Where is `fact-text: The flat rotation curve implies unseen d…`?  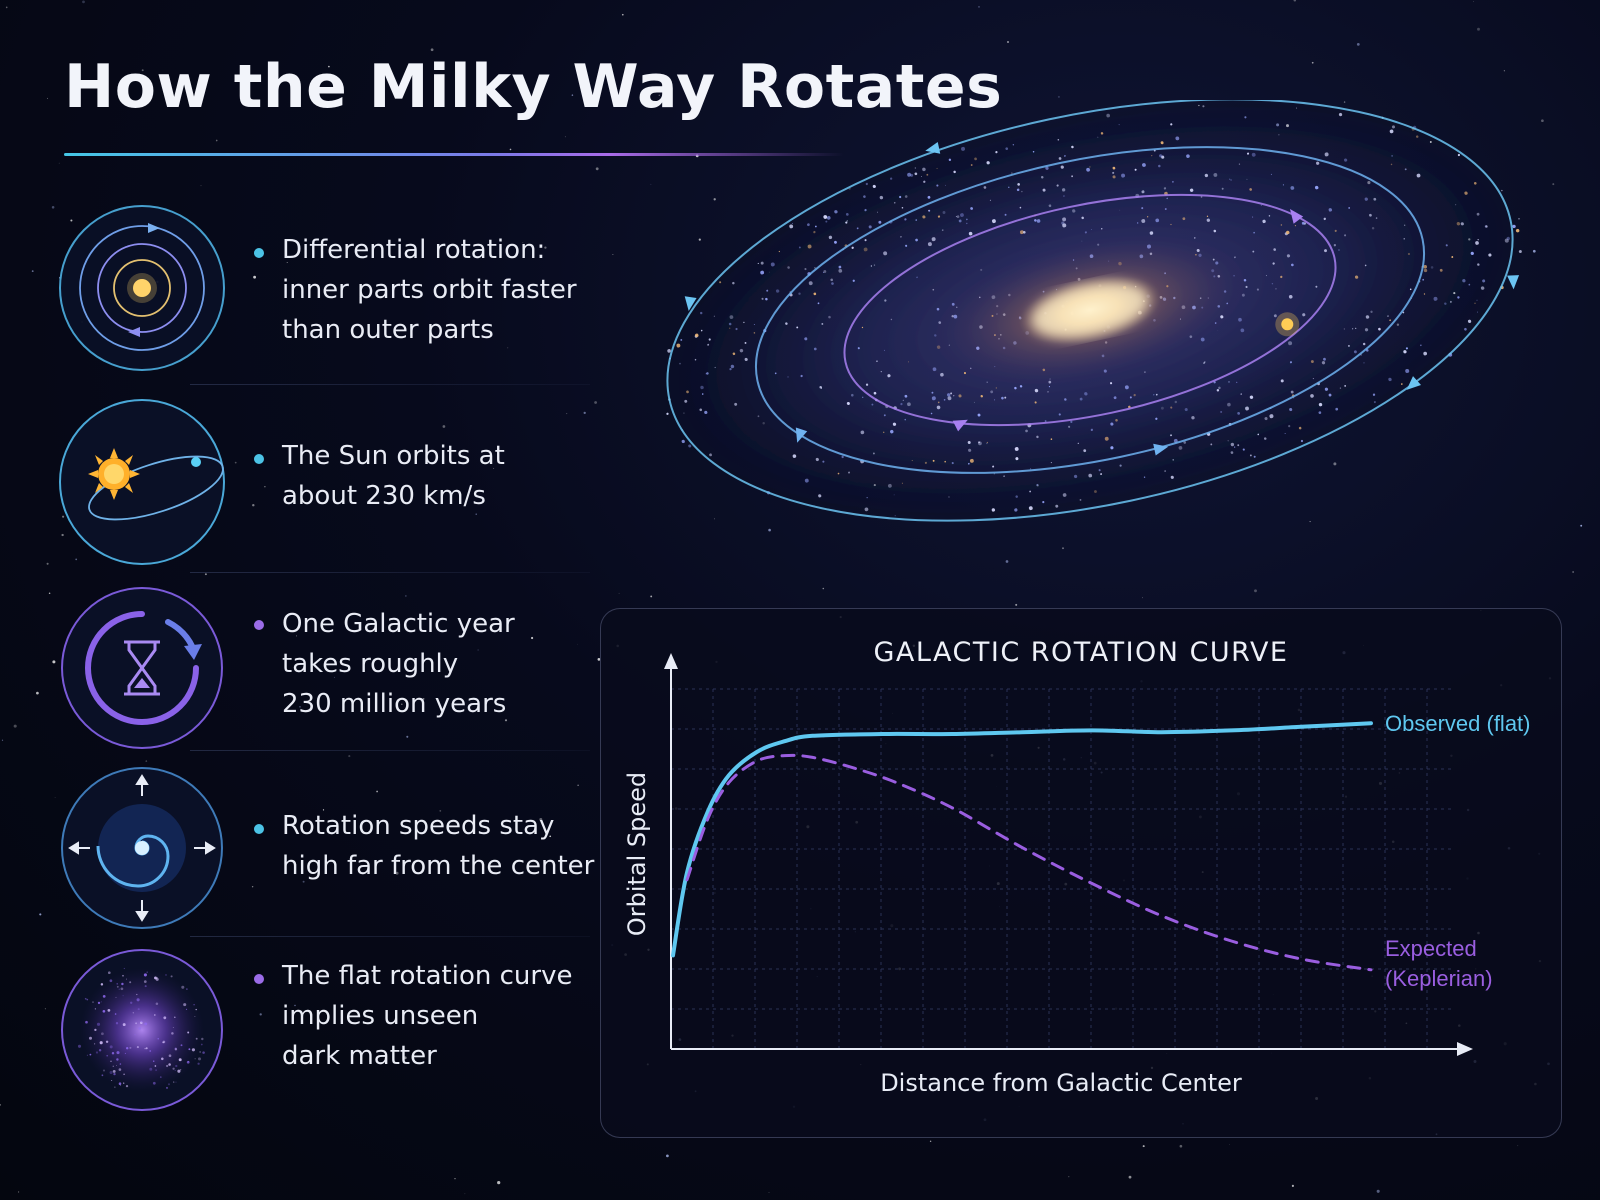
fact-text: The flat rotation curve implies unseen d… is located at coordinates (427, 1016).